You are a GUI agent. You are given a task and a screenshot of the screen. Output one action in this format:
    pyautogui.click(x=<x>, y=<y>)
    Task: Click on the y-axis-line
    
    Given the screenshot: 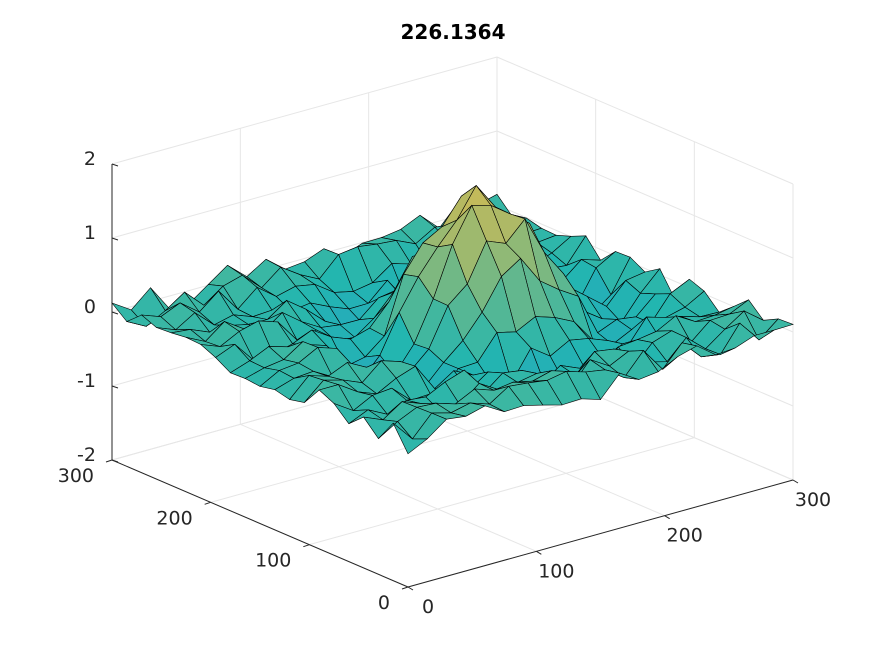 What is the action you would take?
    pyautogui.click(x=260, y=523)
    